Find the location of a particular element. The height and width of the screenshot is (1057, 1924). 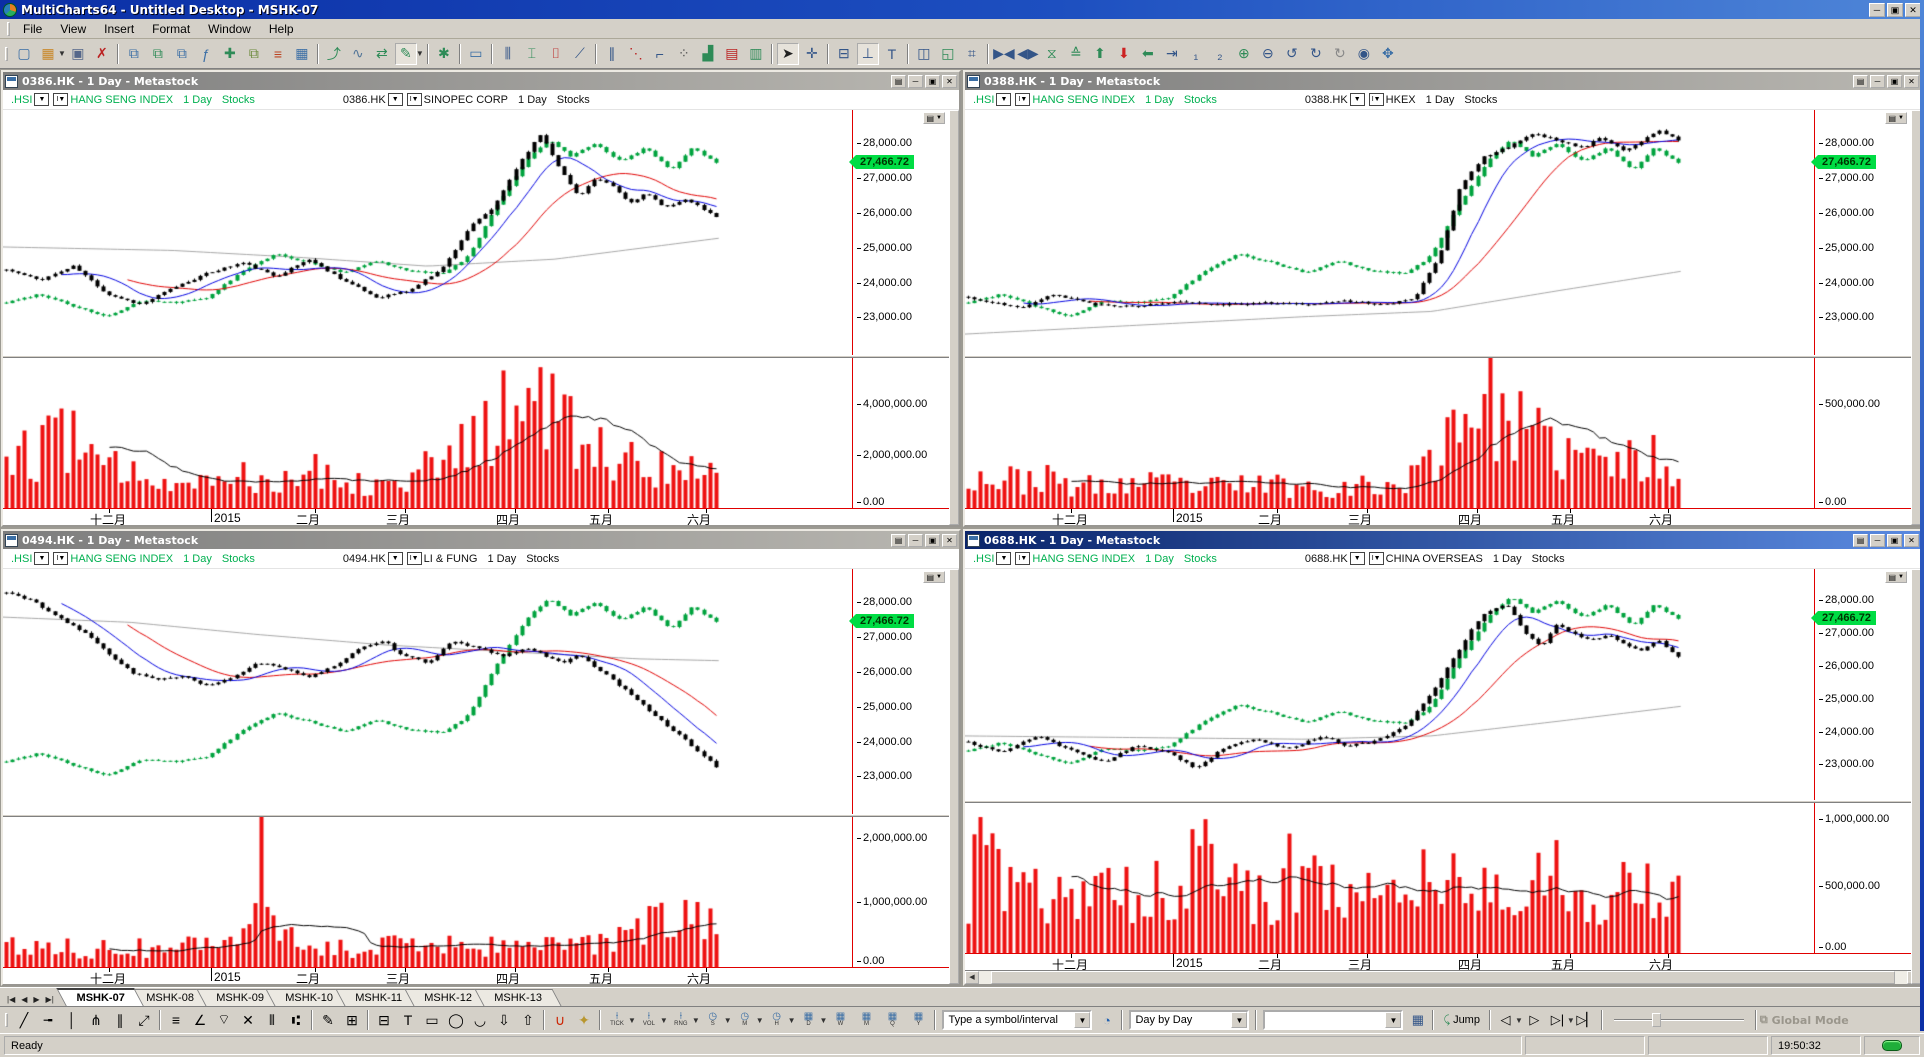

menu-item-insert: Insert is located at coordinates (119, 28).